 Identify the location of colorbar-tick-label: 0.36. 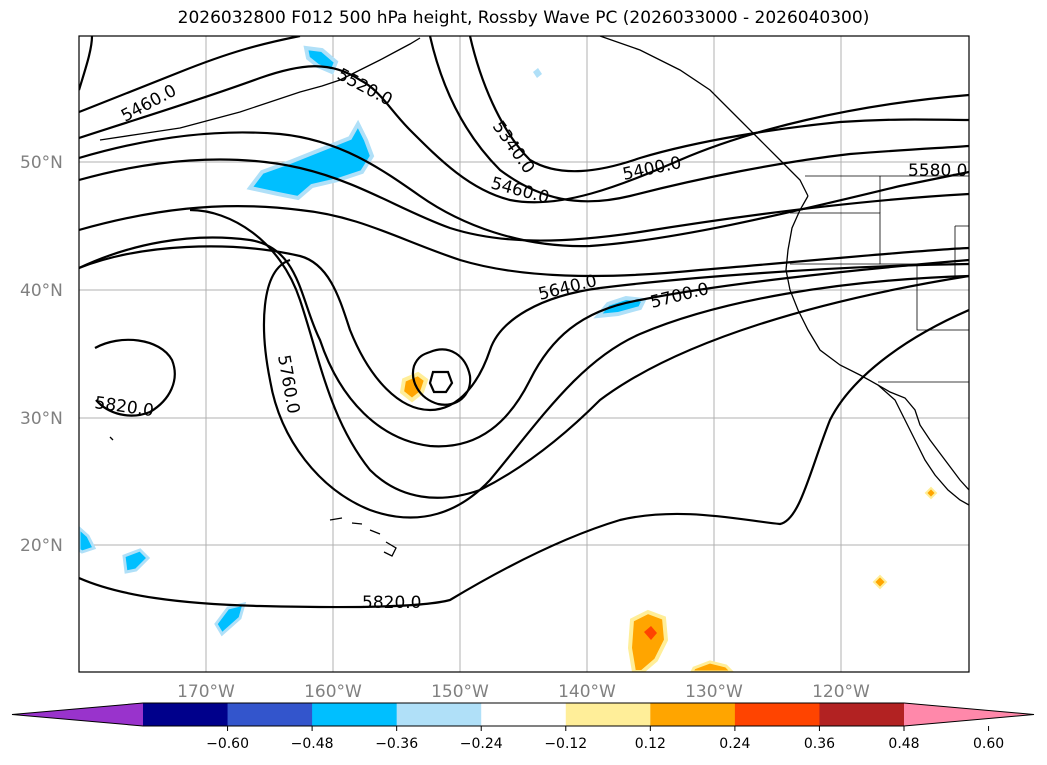
(819, 744).